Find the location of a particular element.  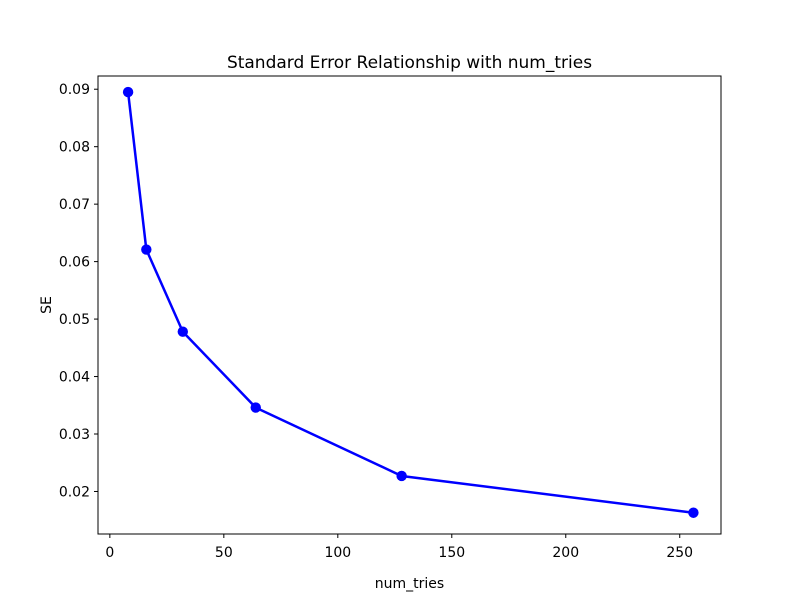

x-tick-label: 150 is located at coordinates (451, 553).